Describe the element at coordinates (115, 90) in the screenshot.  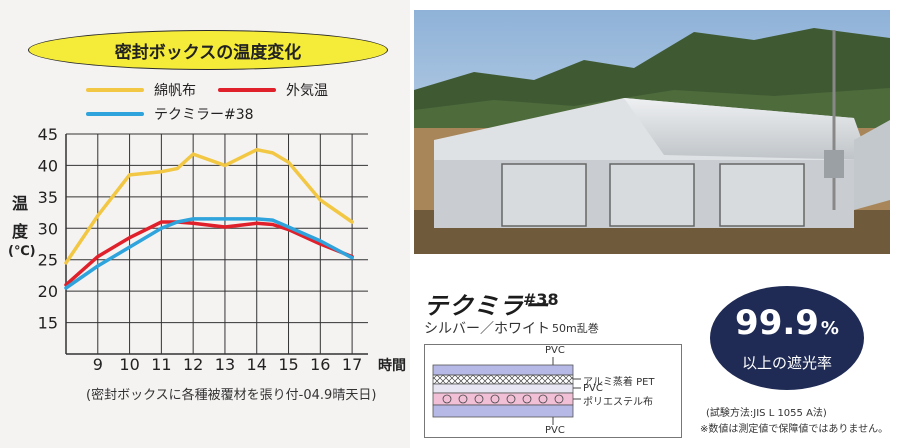
I see `legend-swatch-cotton` at that location.